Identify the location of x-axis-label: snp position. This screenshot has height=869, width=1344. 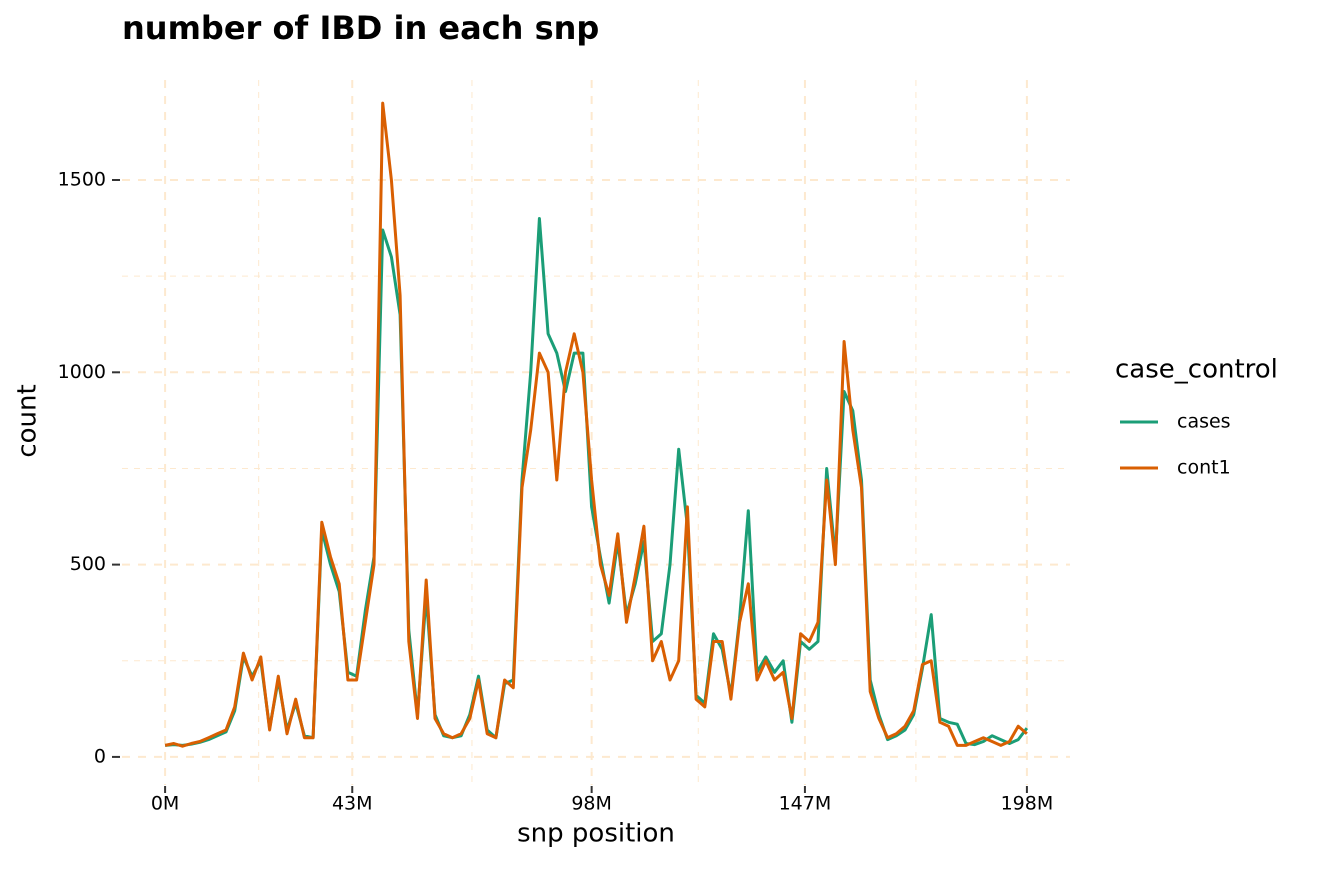
(596, 834).